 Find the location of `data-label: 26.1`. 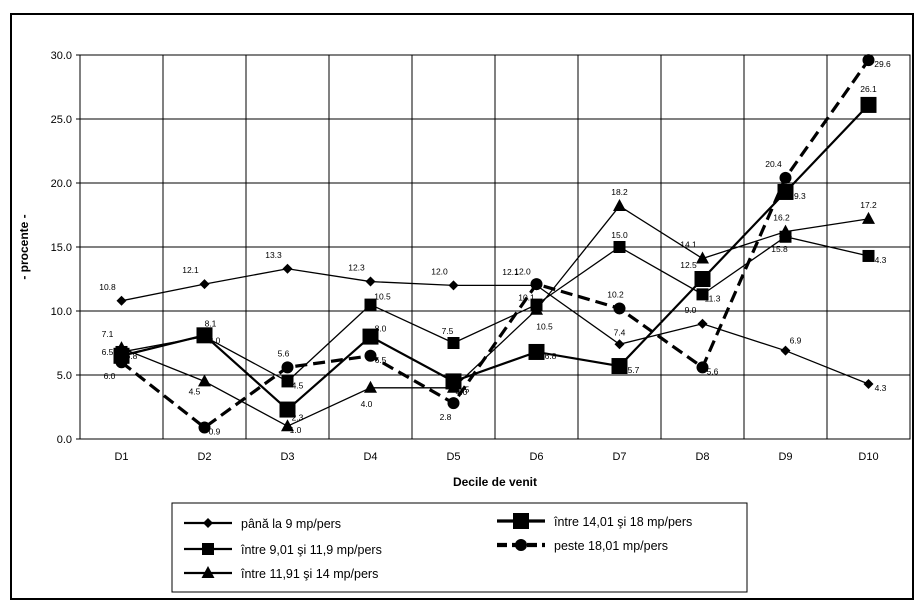

data-label: 26.1 is located at coordinates (868, 89).